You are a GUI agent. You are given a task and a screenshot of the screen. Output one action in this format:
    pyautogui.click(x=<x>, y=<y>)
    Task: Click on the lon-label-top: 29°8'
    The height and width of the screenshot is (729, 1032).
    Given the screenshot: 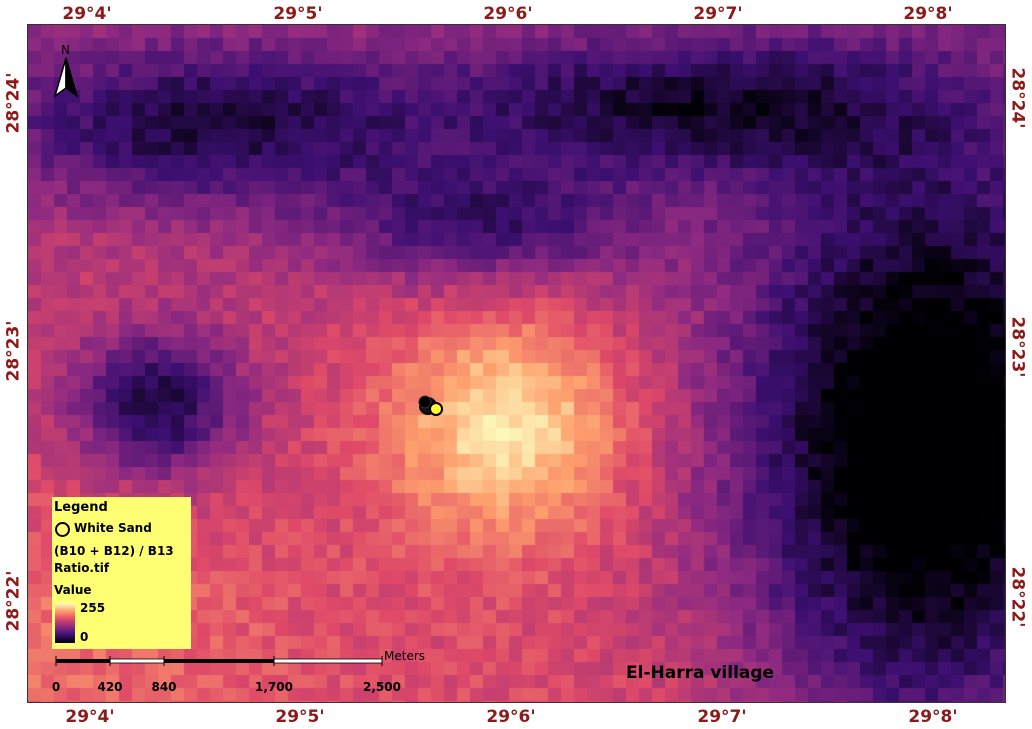 What is the action you would take?
    pyautogui.click(x=928, y=14)
    